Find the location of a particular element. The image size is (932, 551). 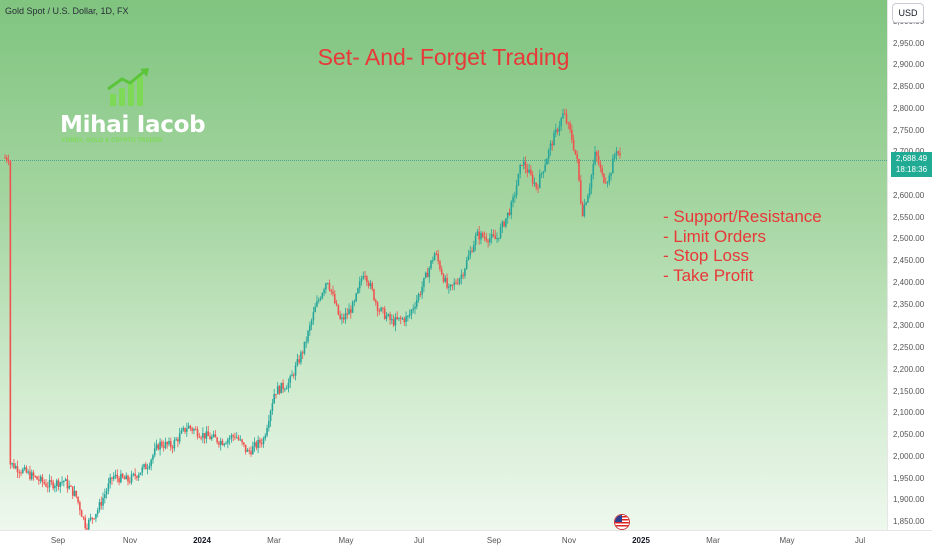

us-flag-event-icon is located at coordinates (622, 522).